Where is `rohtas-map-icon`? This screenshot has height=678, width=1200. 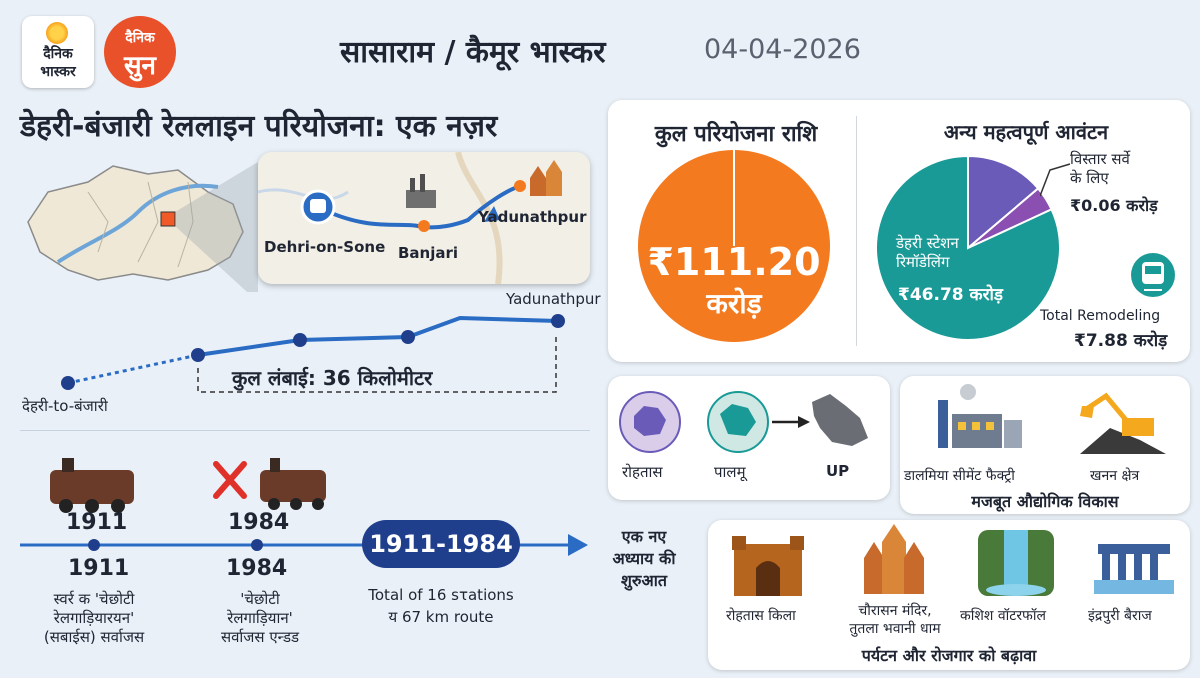 rohtas-map-icon is located at coordinates (650, 421).